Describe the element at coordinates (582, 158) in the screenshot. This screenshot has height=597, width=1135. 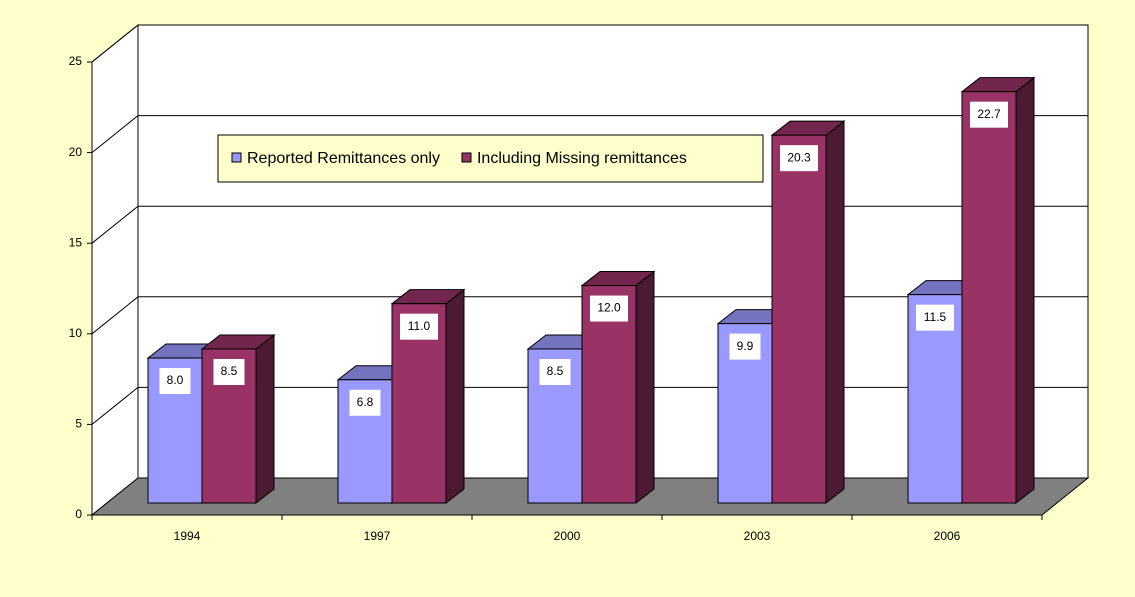
I see `legend-label: Including Missing remittances` at that location.